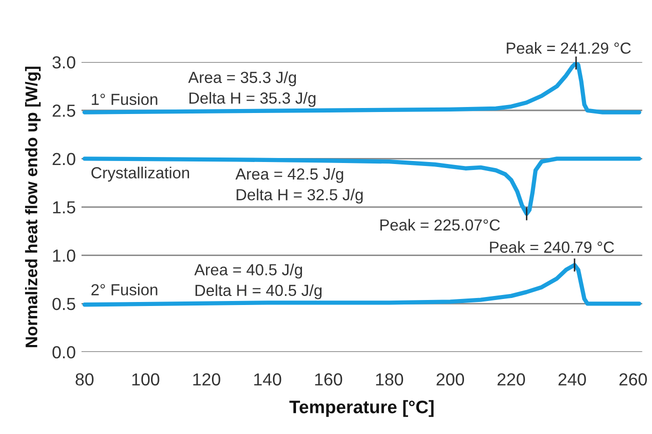  I want to click on annotation: Area = 40.5 J/g Delta H = 40.5 J/g, so click(258, 282).